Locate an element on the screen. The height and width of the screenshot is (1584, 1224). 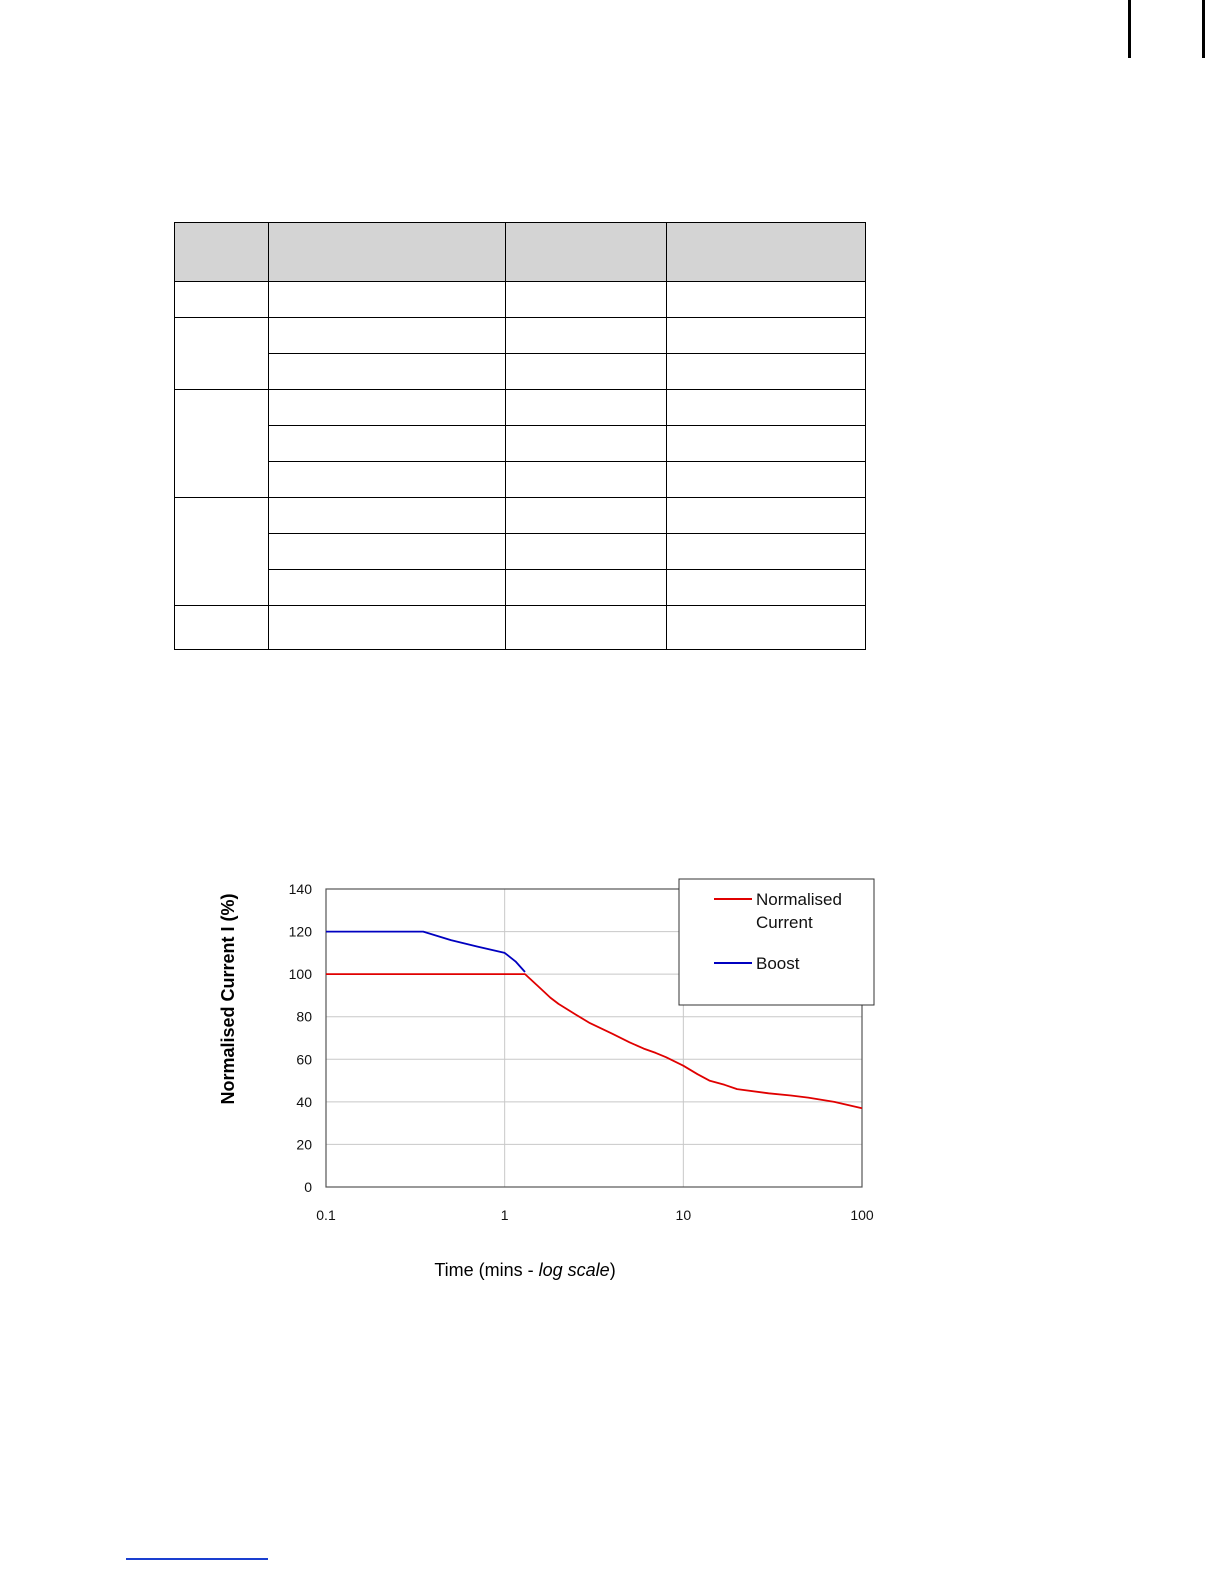
legend-box is located at coordinates (776, 942).